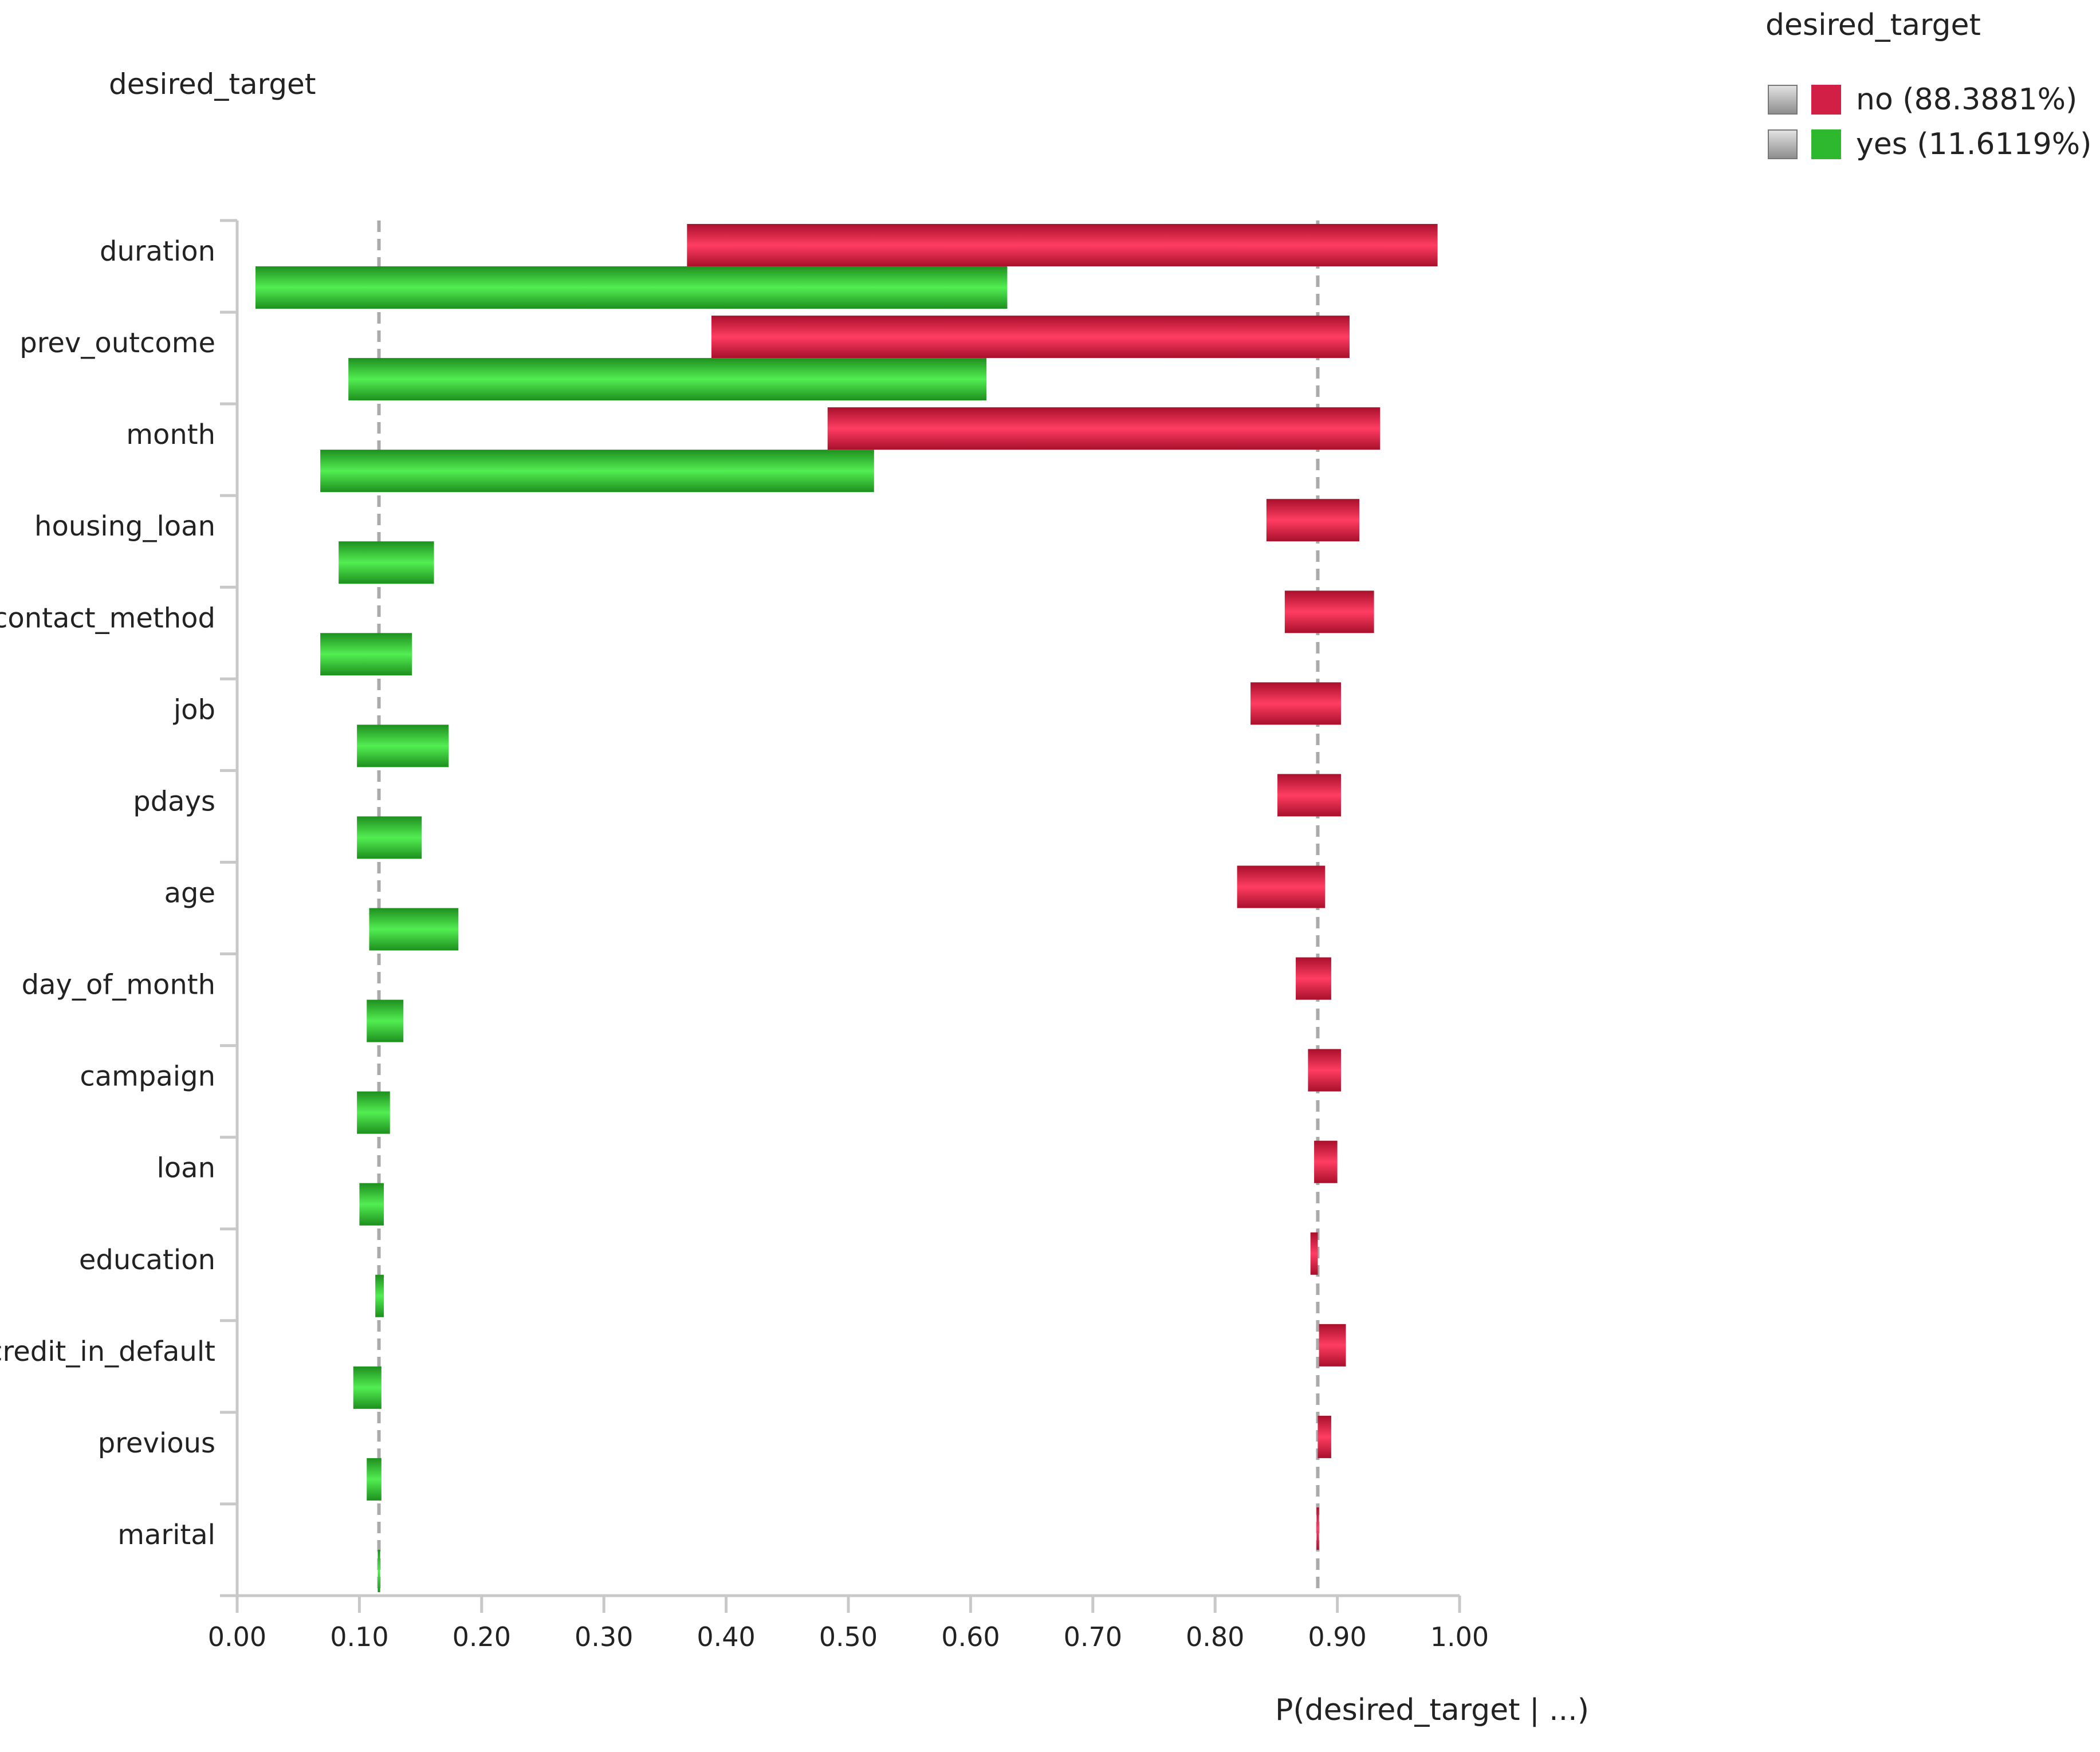  Describe the element at coordinates (970, 1636) in the screenshot. I see `x-tick-label: 0.60` at that location.